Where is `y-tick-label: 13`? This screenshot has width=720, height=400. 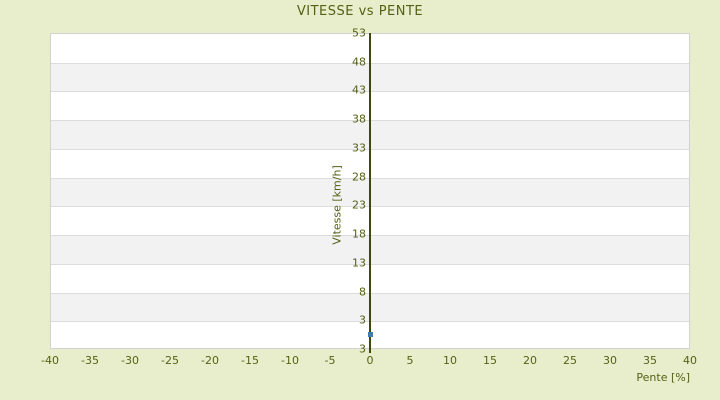 y-tick-label: 13 is located at coordinates (359, 263).